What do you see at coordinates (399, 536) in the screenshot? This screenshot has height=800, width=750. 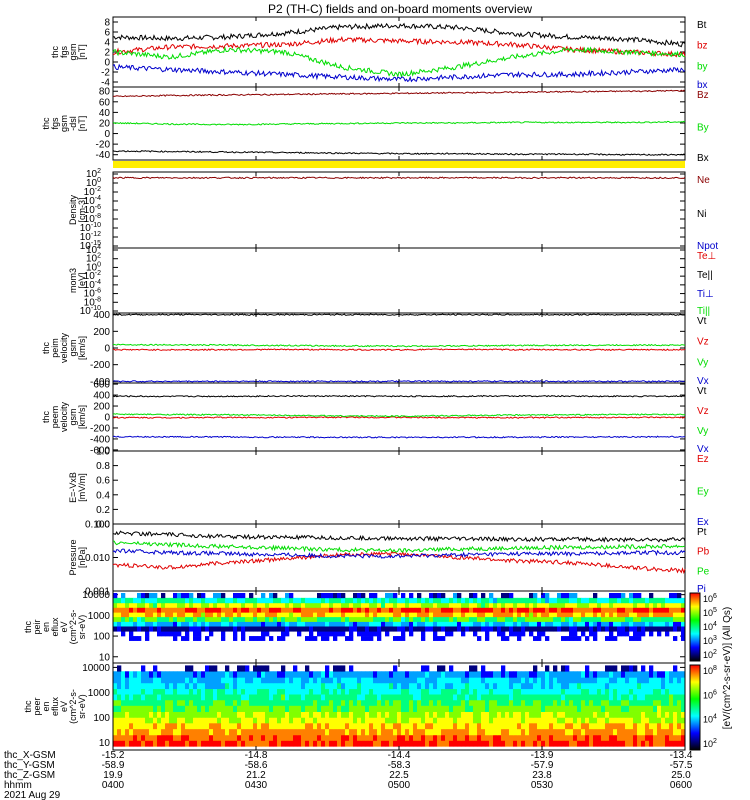 I see `series-Pt` at bounding box center [399, 536].